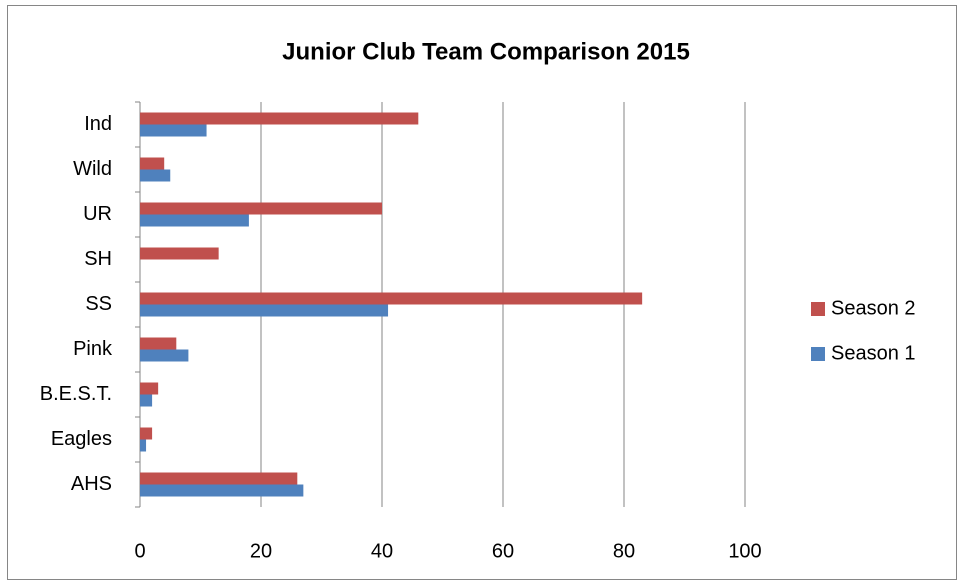 The width and height of the screenshot is (958, 581). I want to click on y-tick-label: B.E.S.T., so click(76, 394).